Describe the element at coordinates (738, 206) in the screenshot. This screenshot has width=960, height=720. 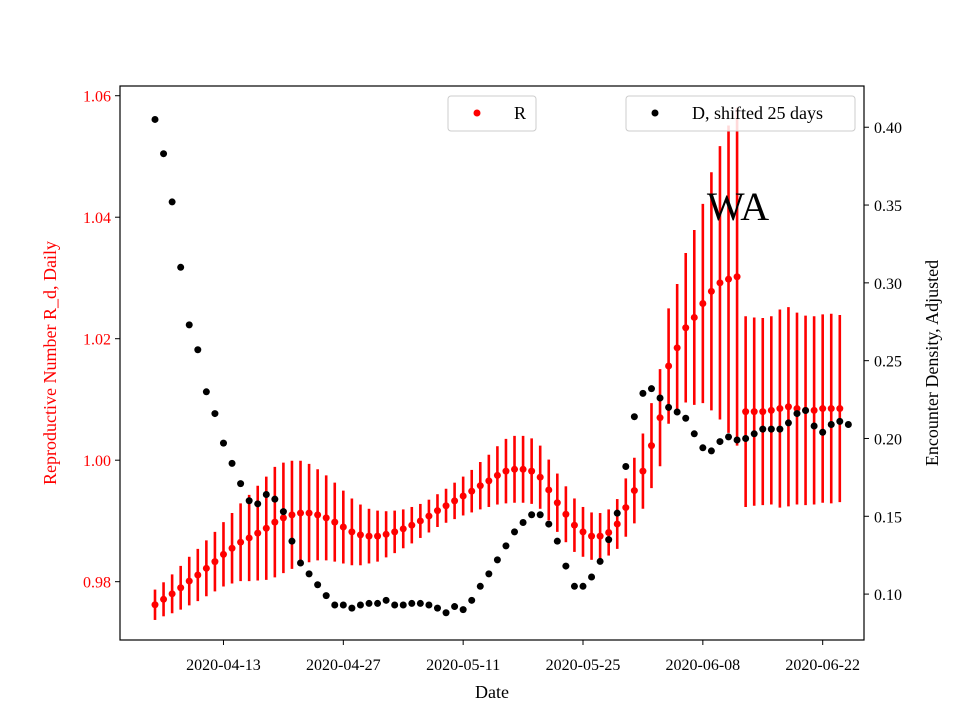
I see `state-annotation: WA` at that location.